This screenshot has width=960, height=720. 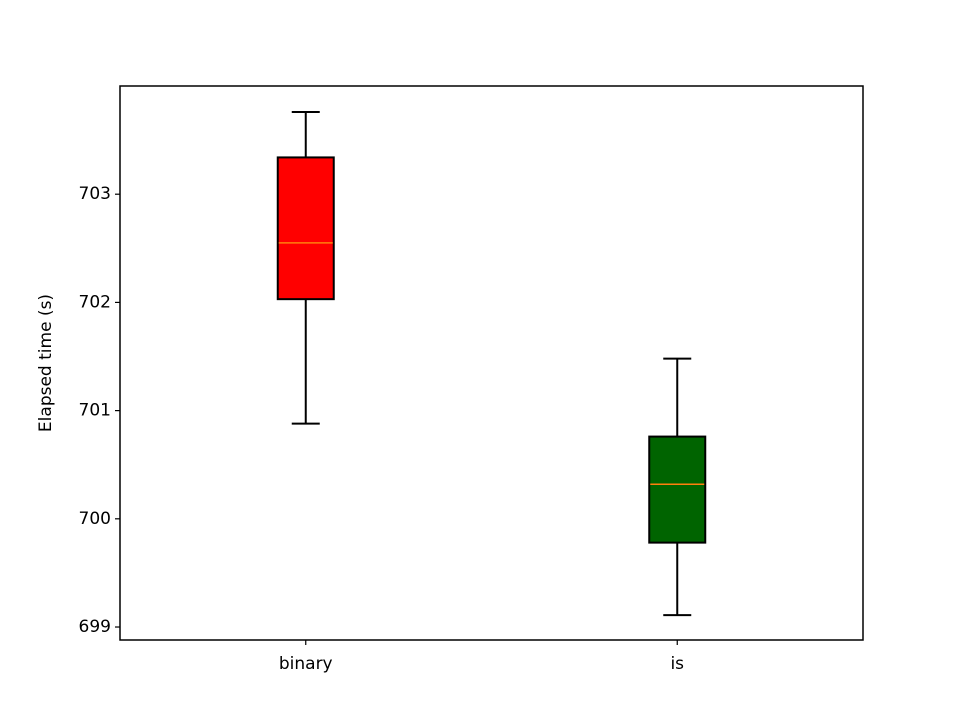 What do you see at coordinates (677, 664) in the screenshot?
I see `x-tick-label: is` at bounding box center [677, 664].